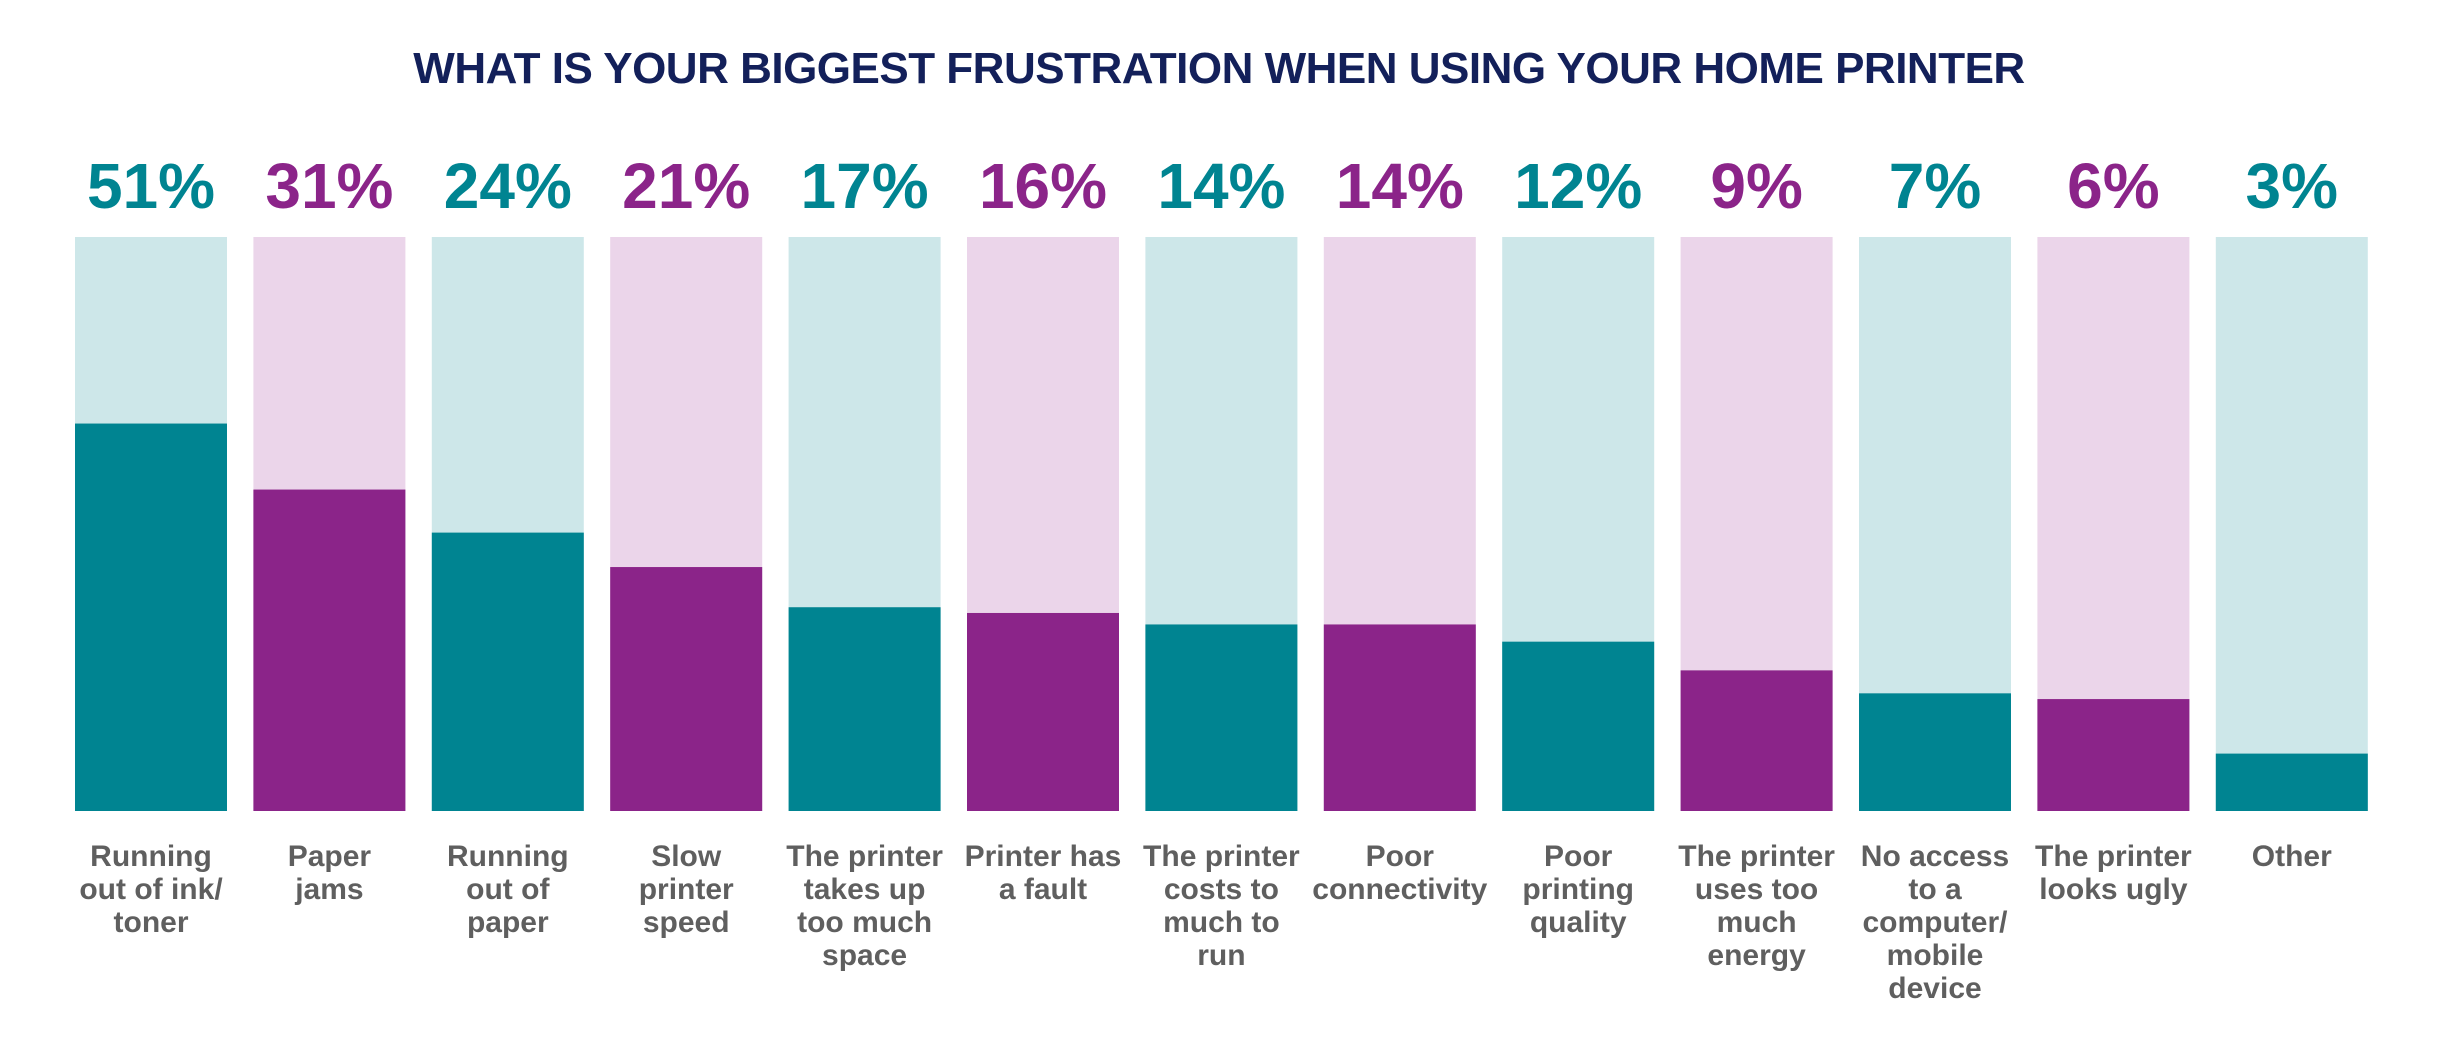 The height and width of the screenshot is (1042, 2438). Describe the element at coordinates (1221, 906) in the screenshot. I see `category-label-7: The printer costs to much to run` at that location.